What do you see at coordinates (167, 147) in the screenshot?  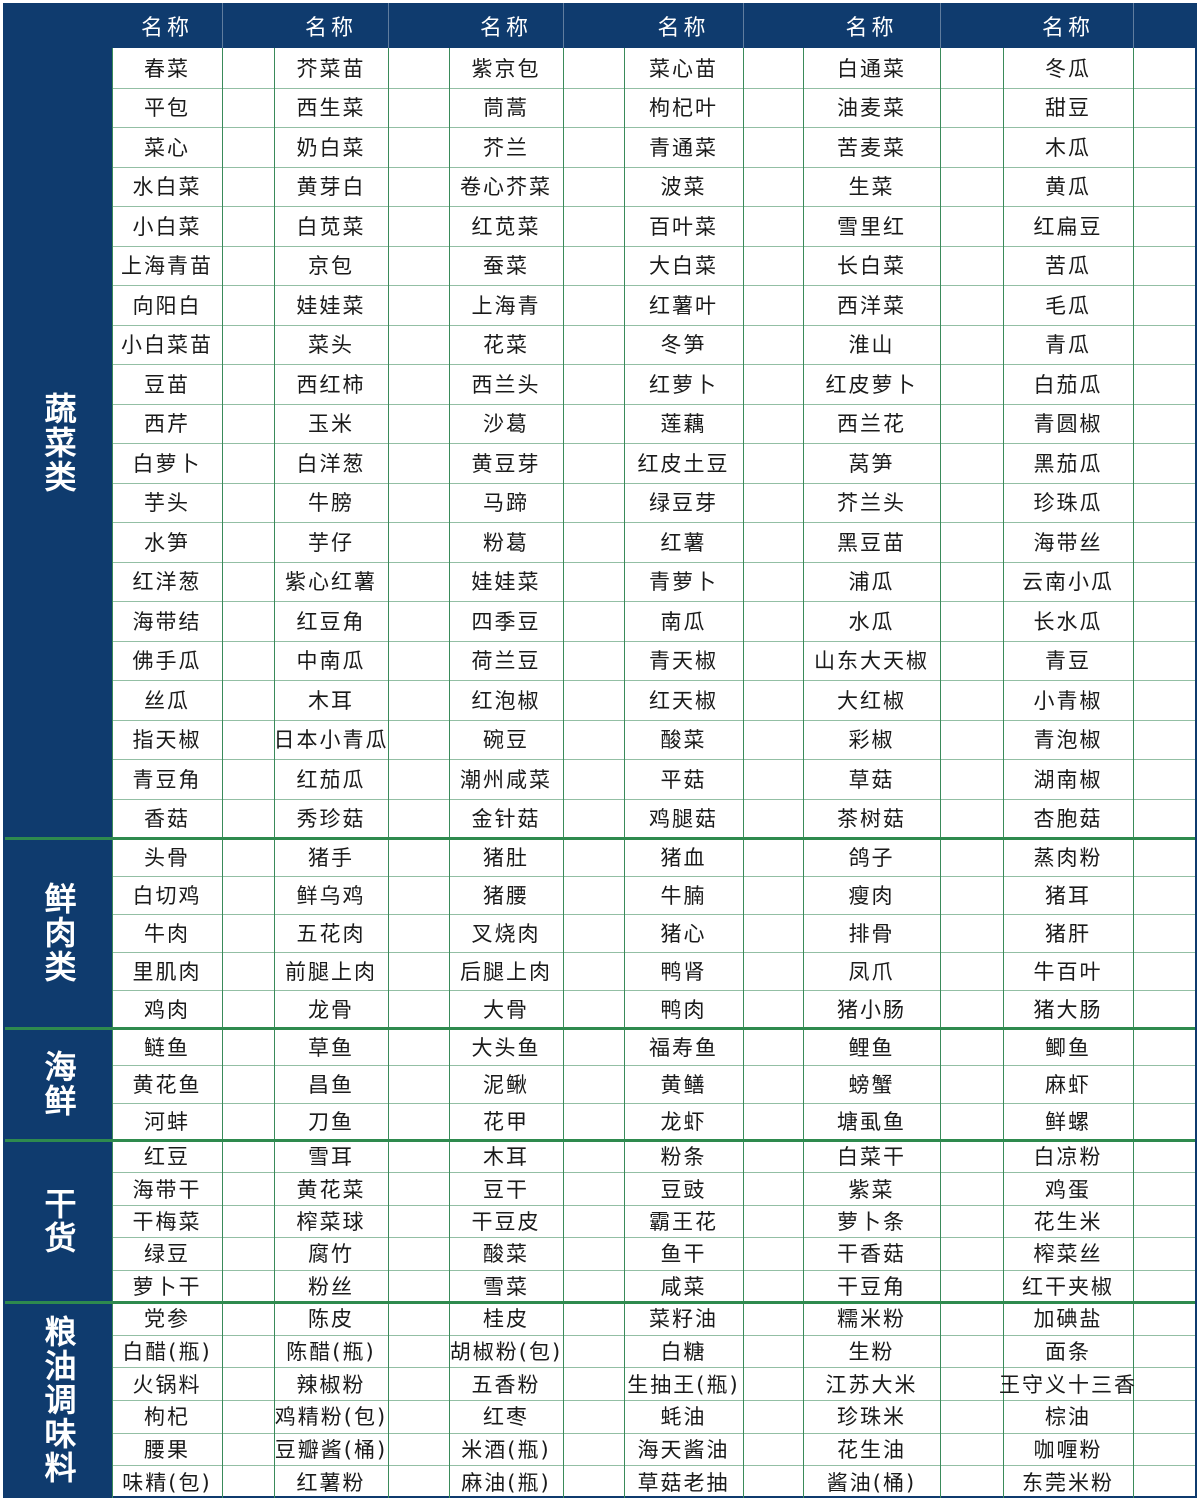 I see `item-name: 菜心` at bounding box center [167, 147].